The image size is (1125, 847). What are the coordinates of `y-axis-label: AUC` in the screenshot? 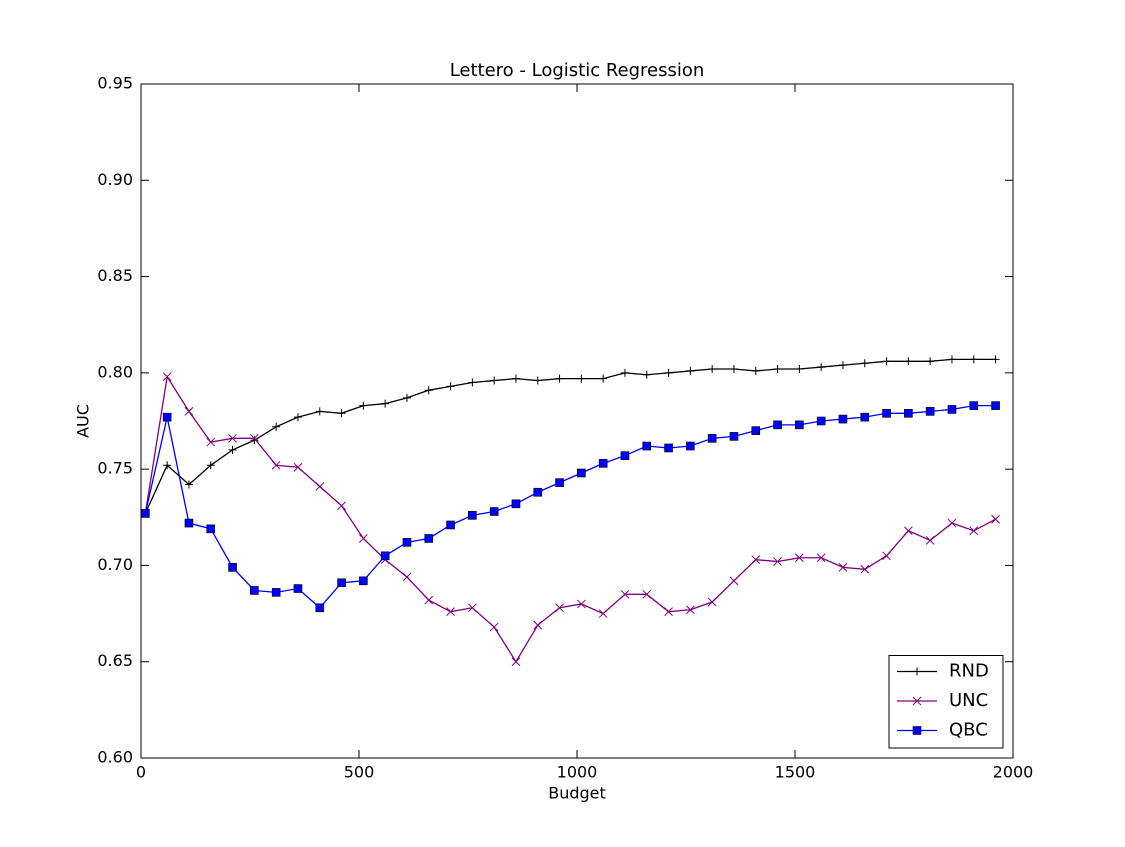 It's located at (83, 421).